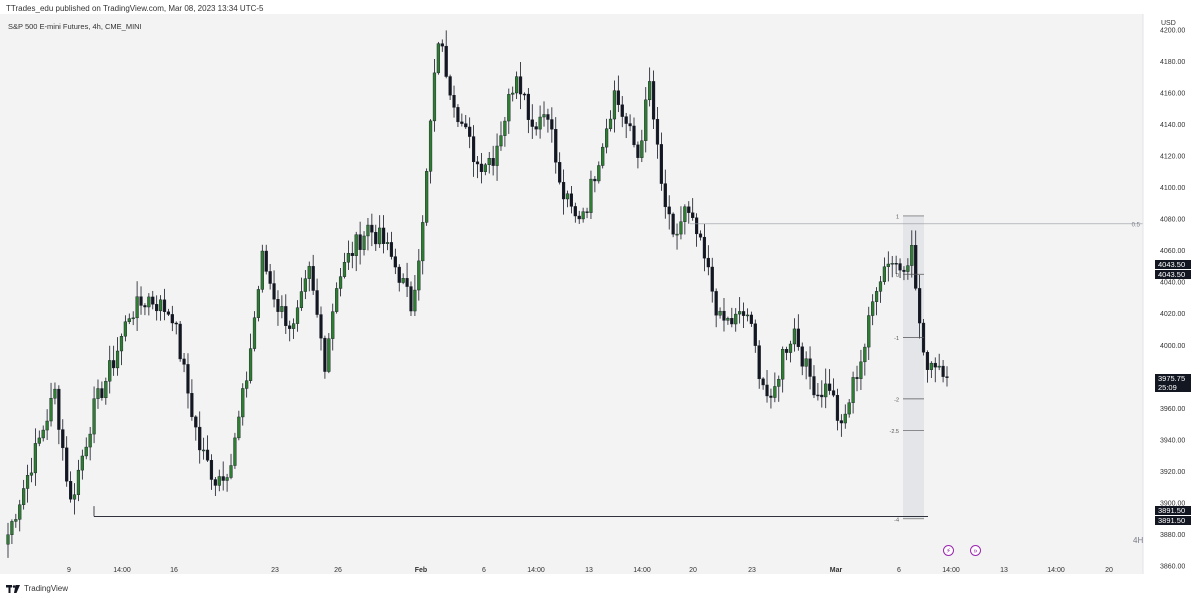 The height and width of the screenshot is (598, 1200). What do you see at coordinates (752, 570) in the screenshot?
I see `x-tick-label: 23` at bounding box center [752, 570].